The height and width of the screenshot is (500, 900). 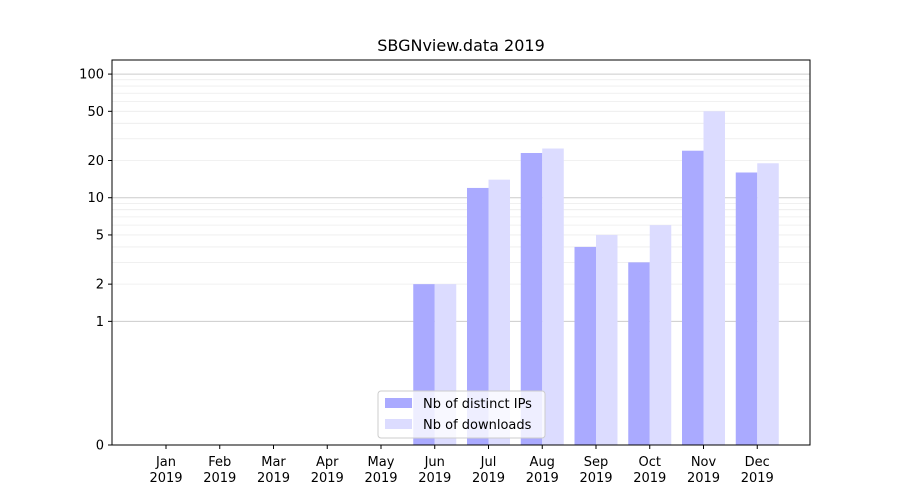 I want to click on bar-distinct-ips-sep, so click(x=585, y=345).